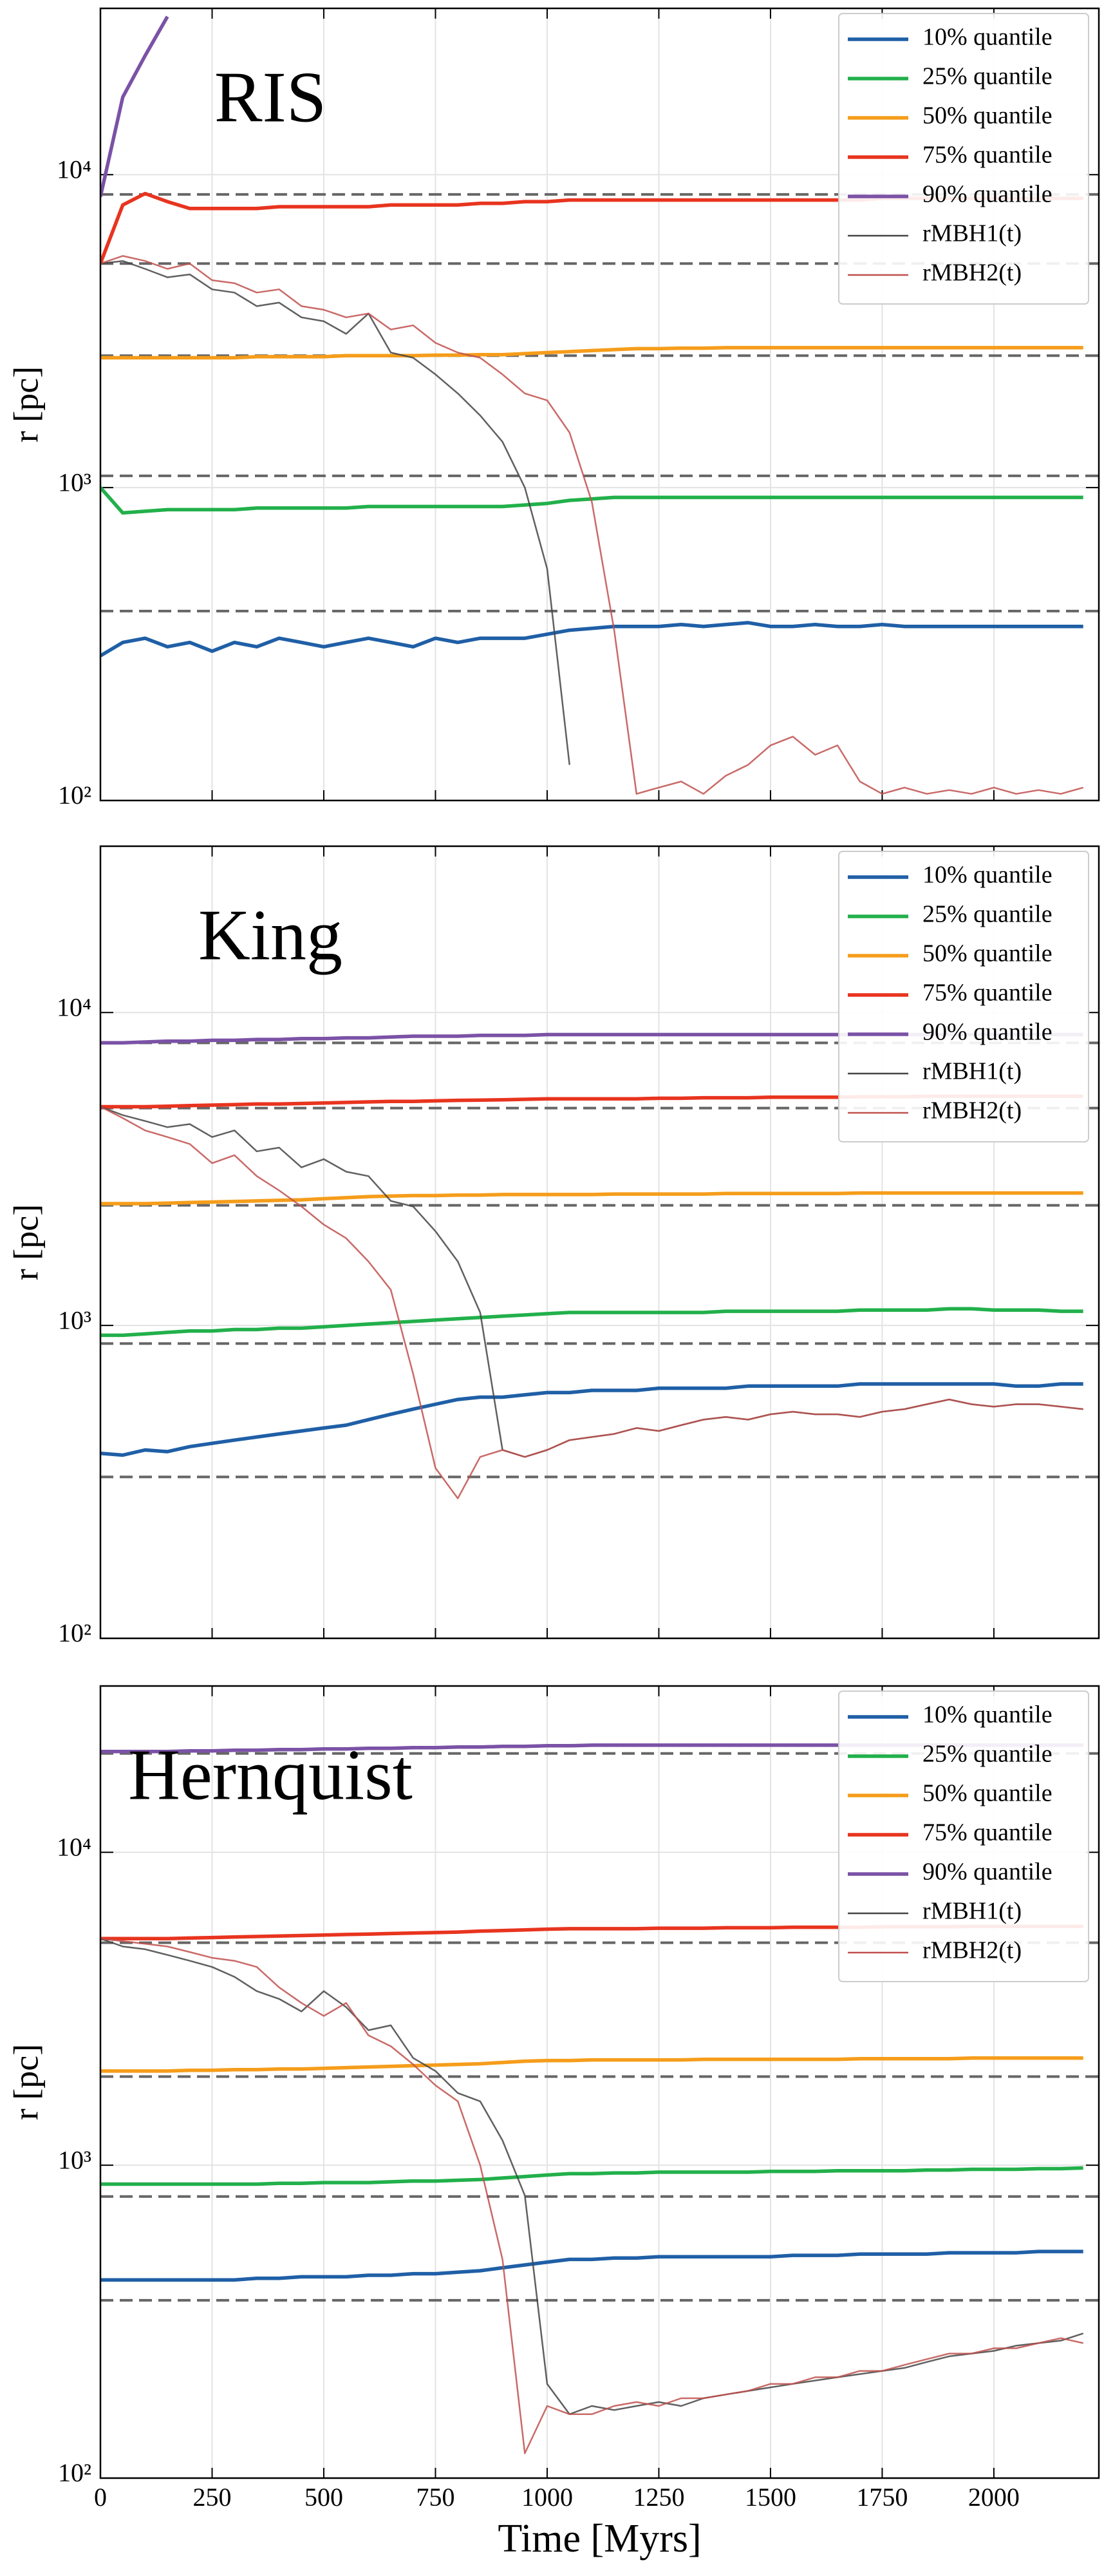 This screenshot has height=2576, width=1104. What do you see at coordinates (270, 98) in the screenshot?
I see `panel-title: RIS` at bounding box center [270, 98].